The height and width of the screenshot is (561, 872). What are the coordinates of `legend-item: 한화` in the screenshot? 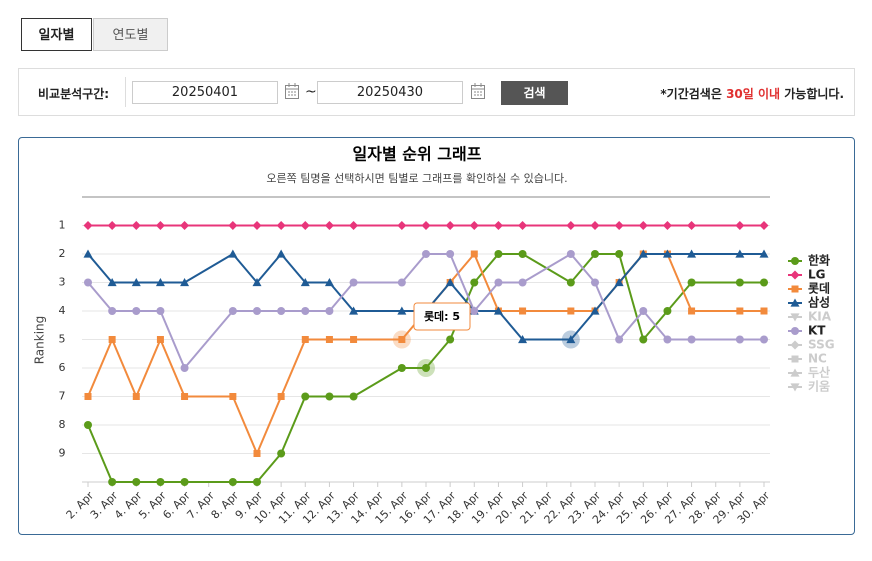 It's located at (809, 260).